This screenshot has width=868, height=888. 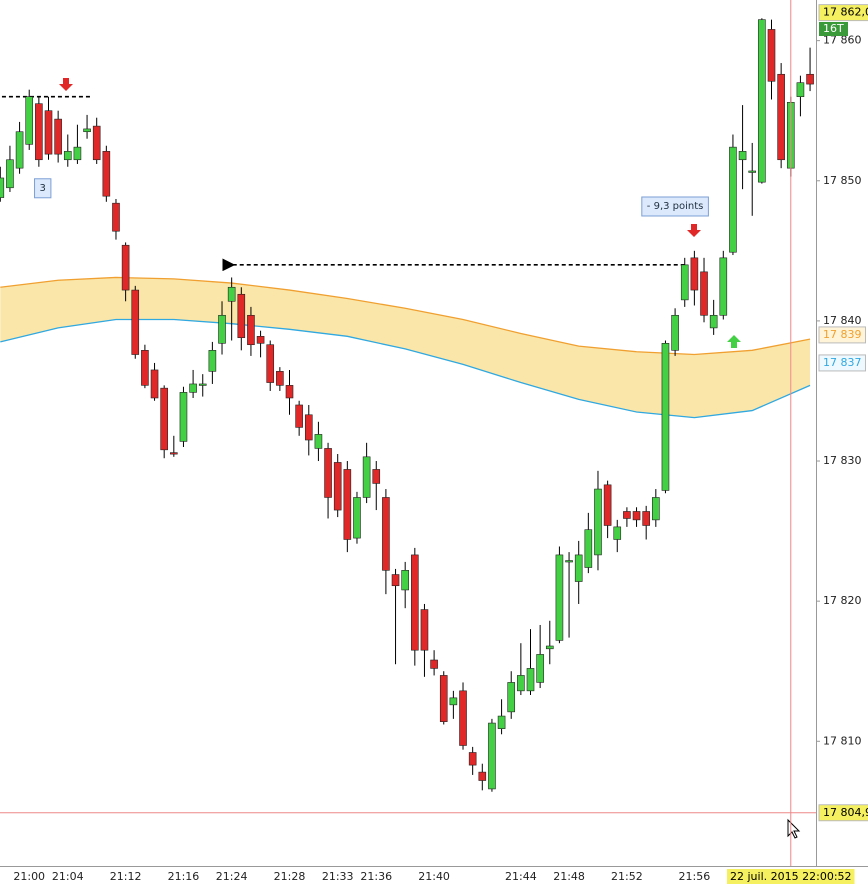 I want to click on x-tick-label: 21:12, so click(x=126, y=876).